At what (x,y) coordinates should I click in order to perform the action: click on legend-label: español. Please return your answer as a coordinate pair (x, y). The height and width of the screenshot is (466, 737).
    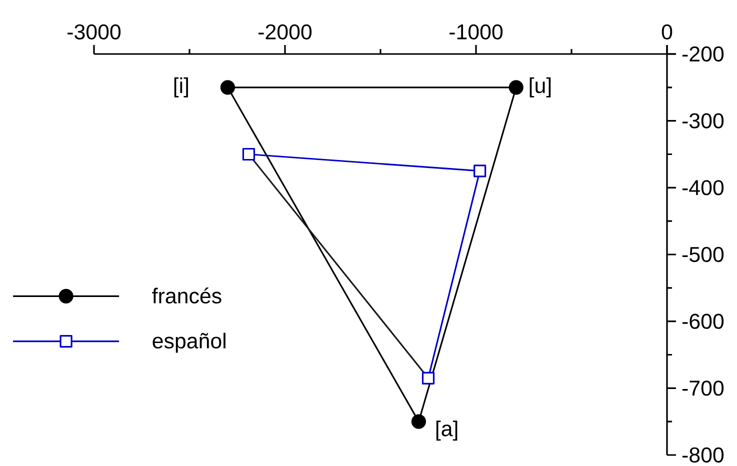
    Looking at the image, I should click on (189, 342).